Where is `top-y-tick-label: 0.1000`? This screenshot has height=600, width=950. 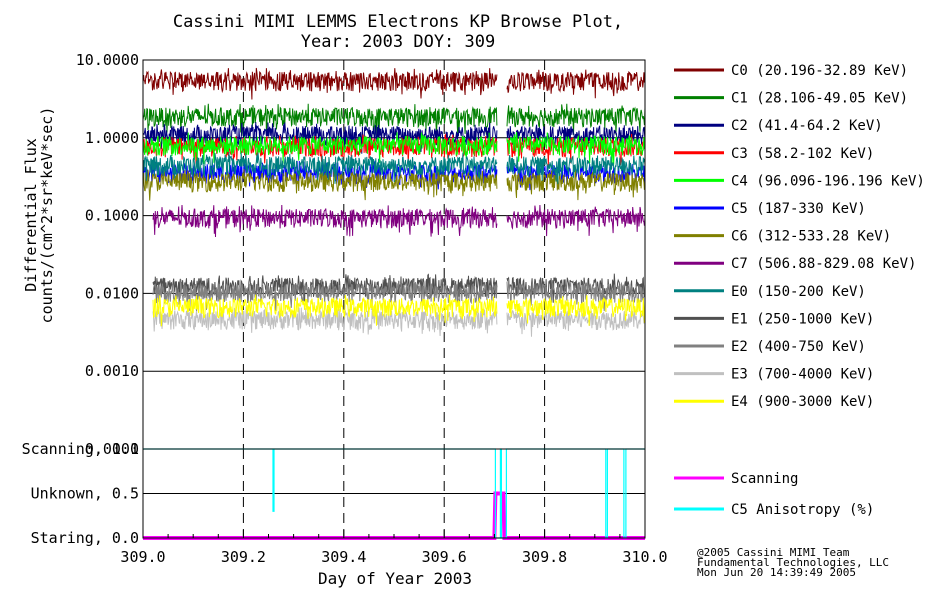 top-y-tick-label: 0.1000 is located at coordinates (112, 216).